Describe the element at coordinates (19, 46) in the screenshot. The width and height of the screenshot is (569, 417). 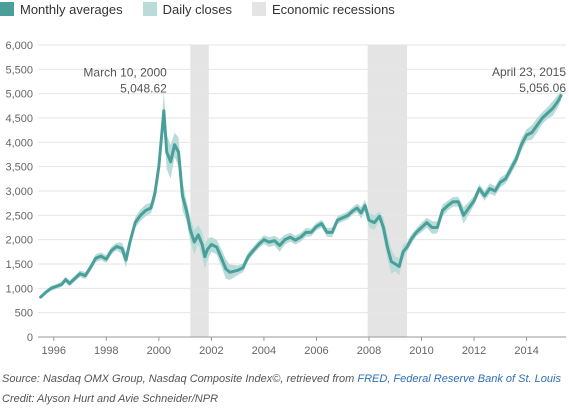
I see `y-tick-label: 6,000` at that location.